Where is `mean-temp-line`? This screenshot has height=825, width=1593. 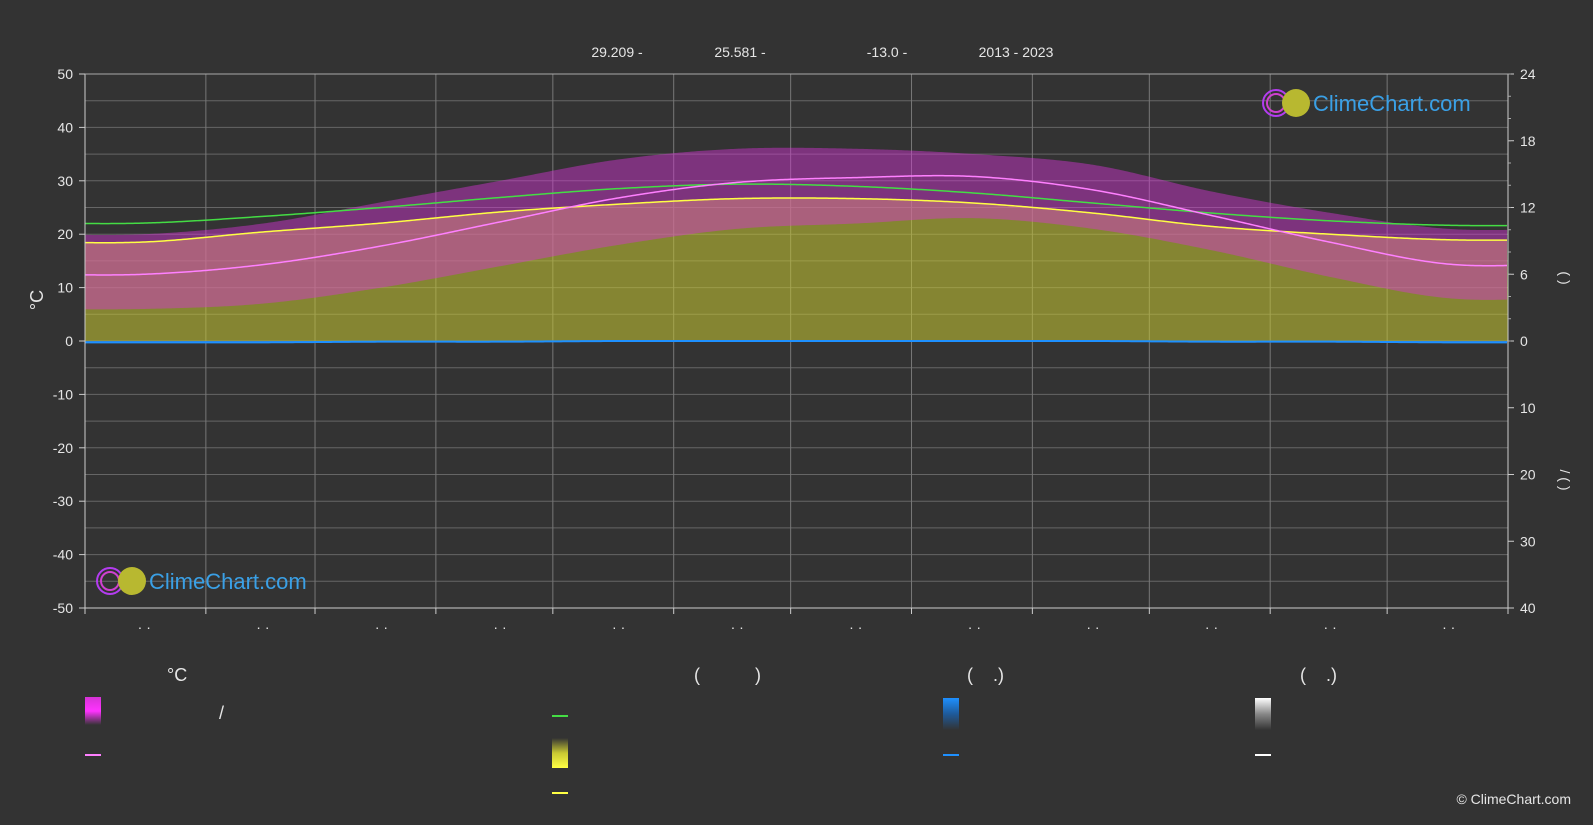 mean-temp-line is located at coordinates (796, 225).